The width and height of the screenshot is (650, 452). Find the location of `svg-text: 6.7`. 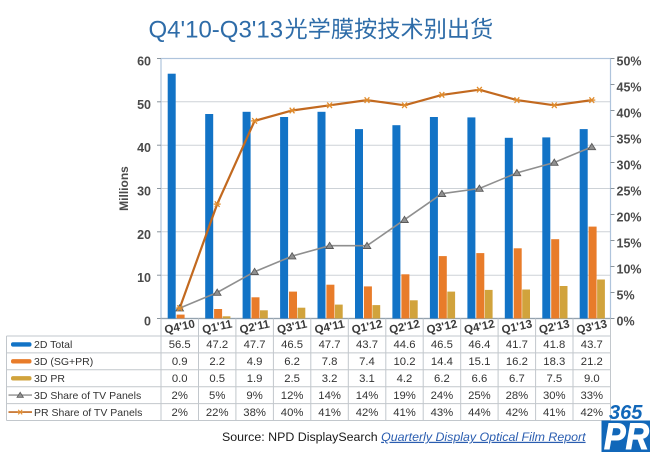

svg-text: 6.7 is located at coordinates (517, 379).